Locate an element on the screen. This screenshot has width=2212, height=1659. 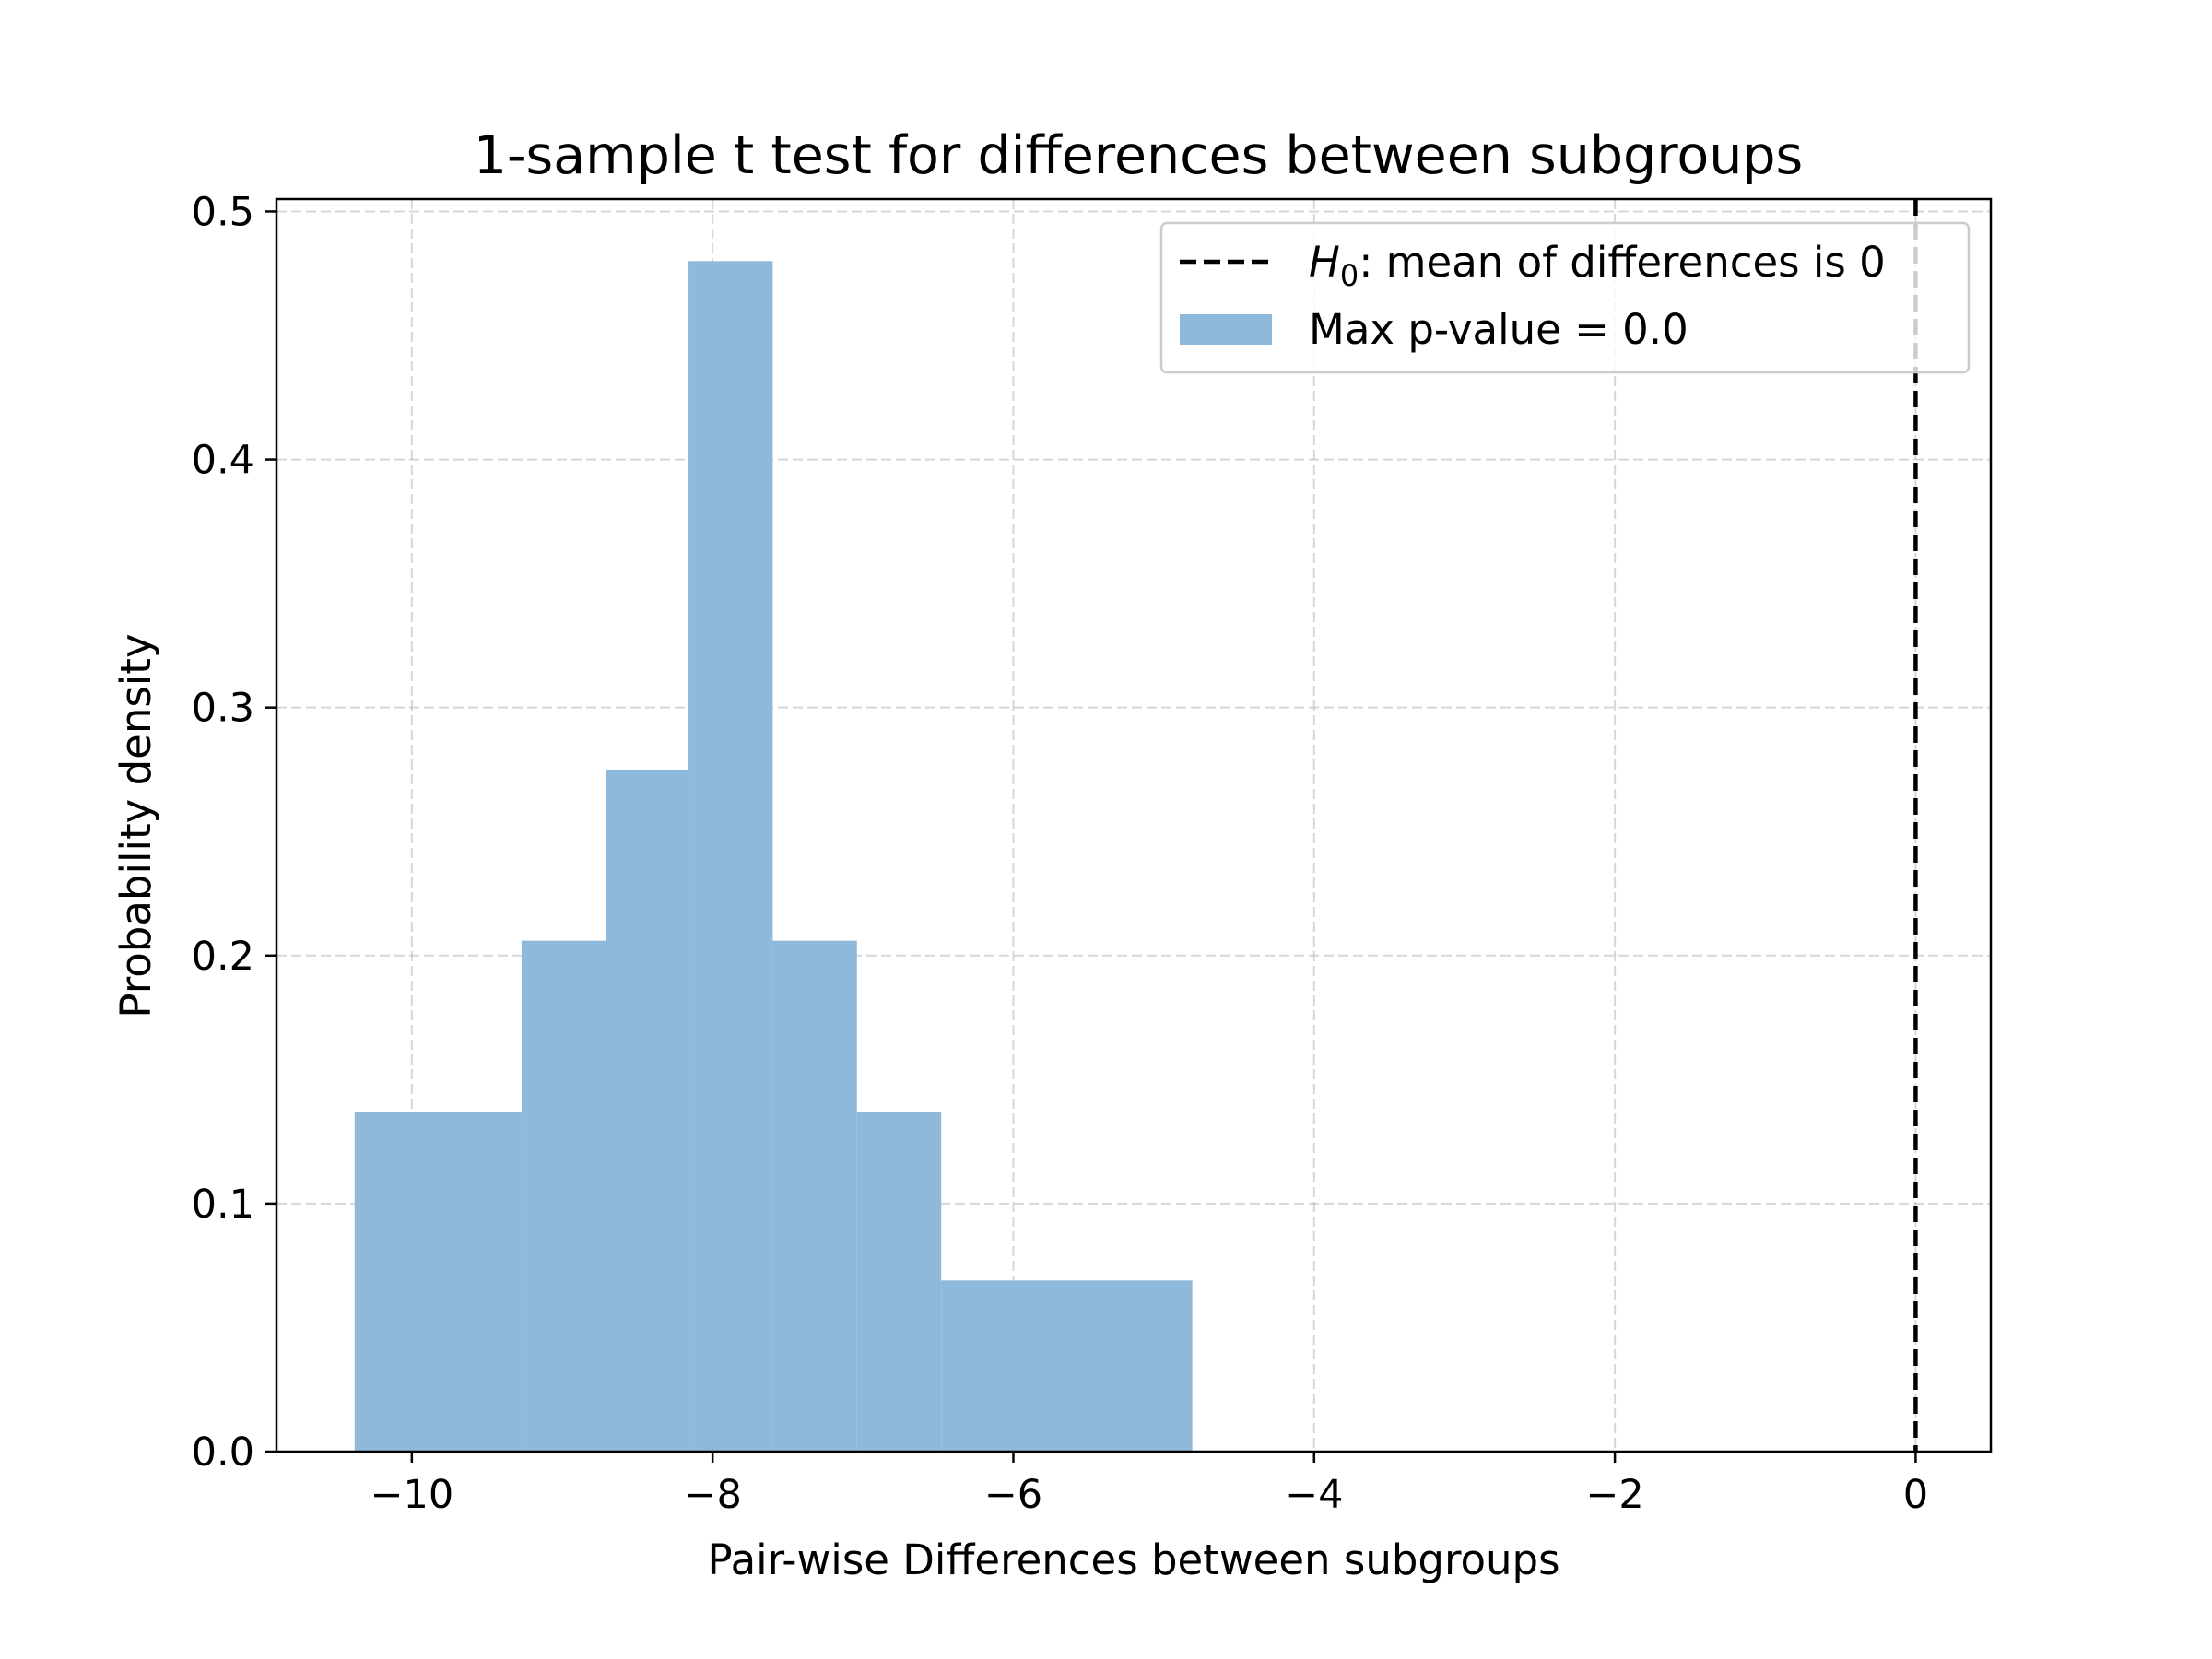
legend-entry-h0: H0: mean of differences is 0 is located at coordinates (1597, 265).